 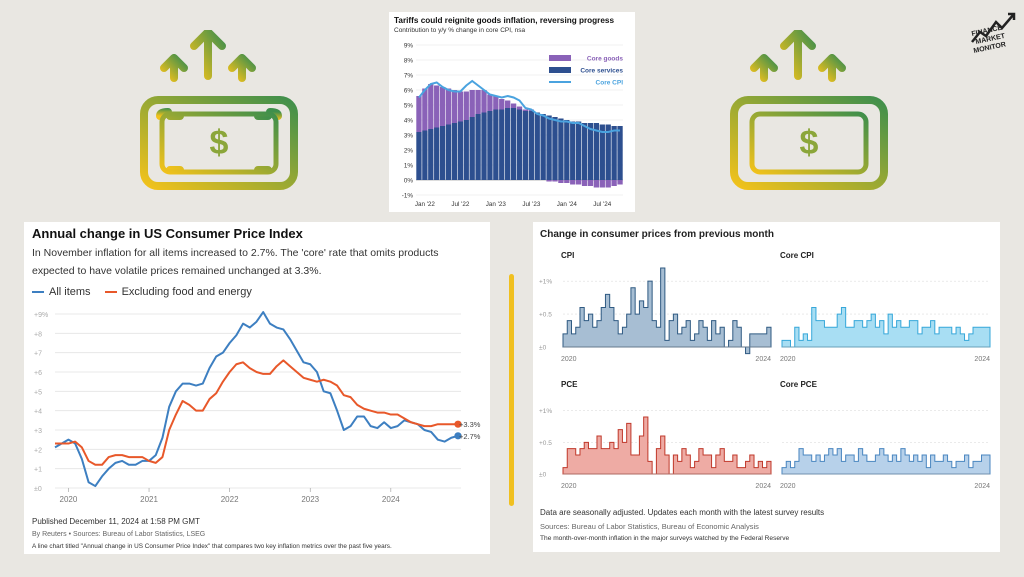 I want to click on left-y-tick: +3, so click(x=38, y=431).